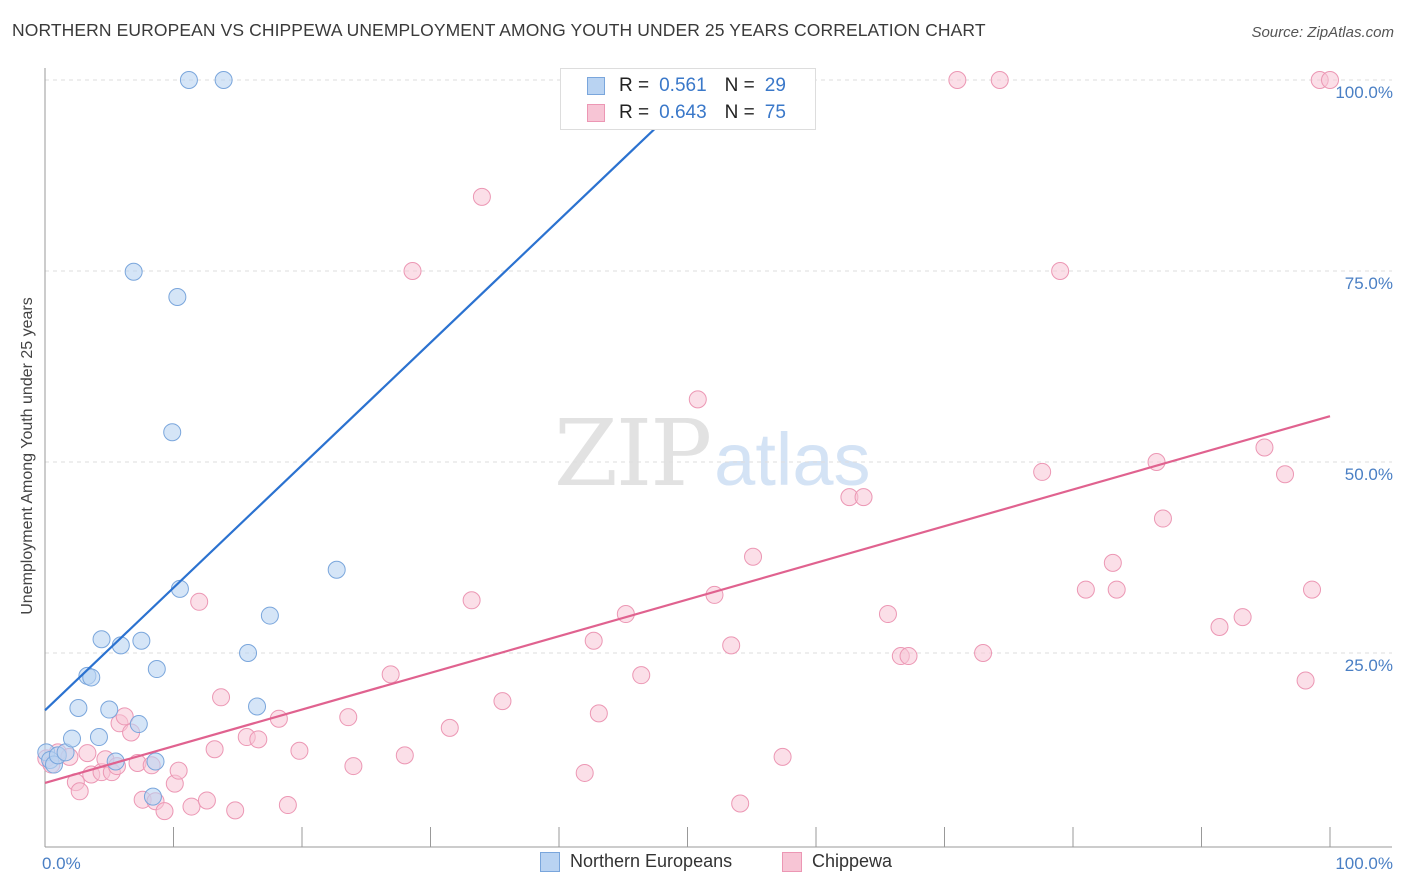  Describe the element at coordinates (683, 112) in the screenshot. I see `r-value: 0.643` at that location.